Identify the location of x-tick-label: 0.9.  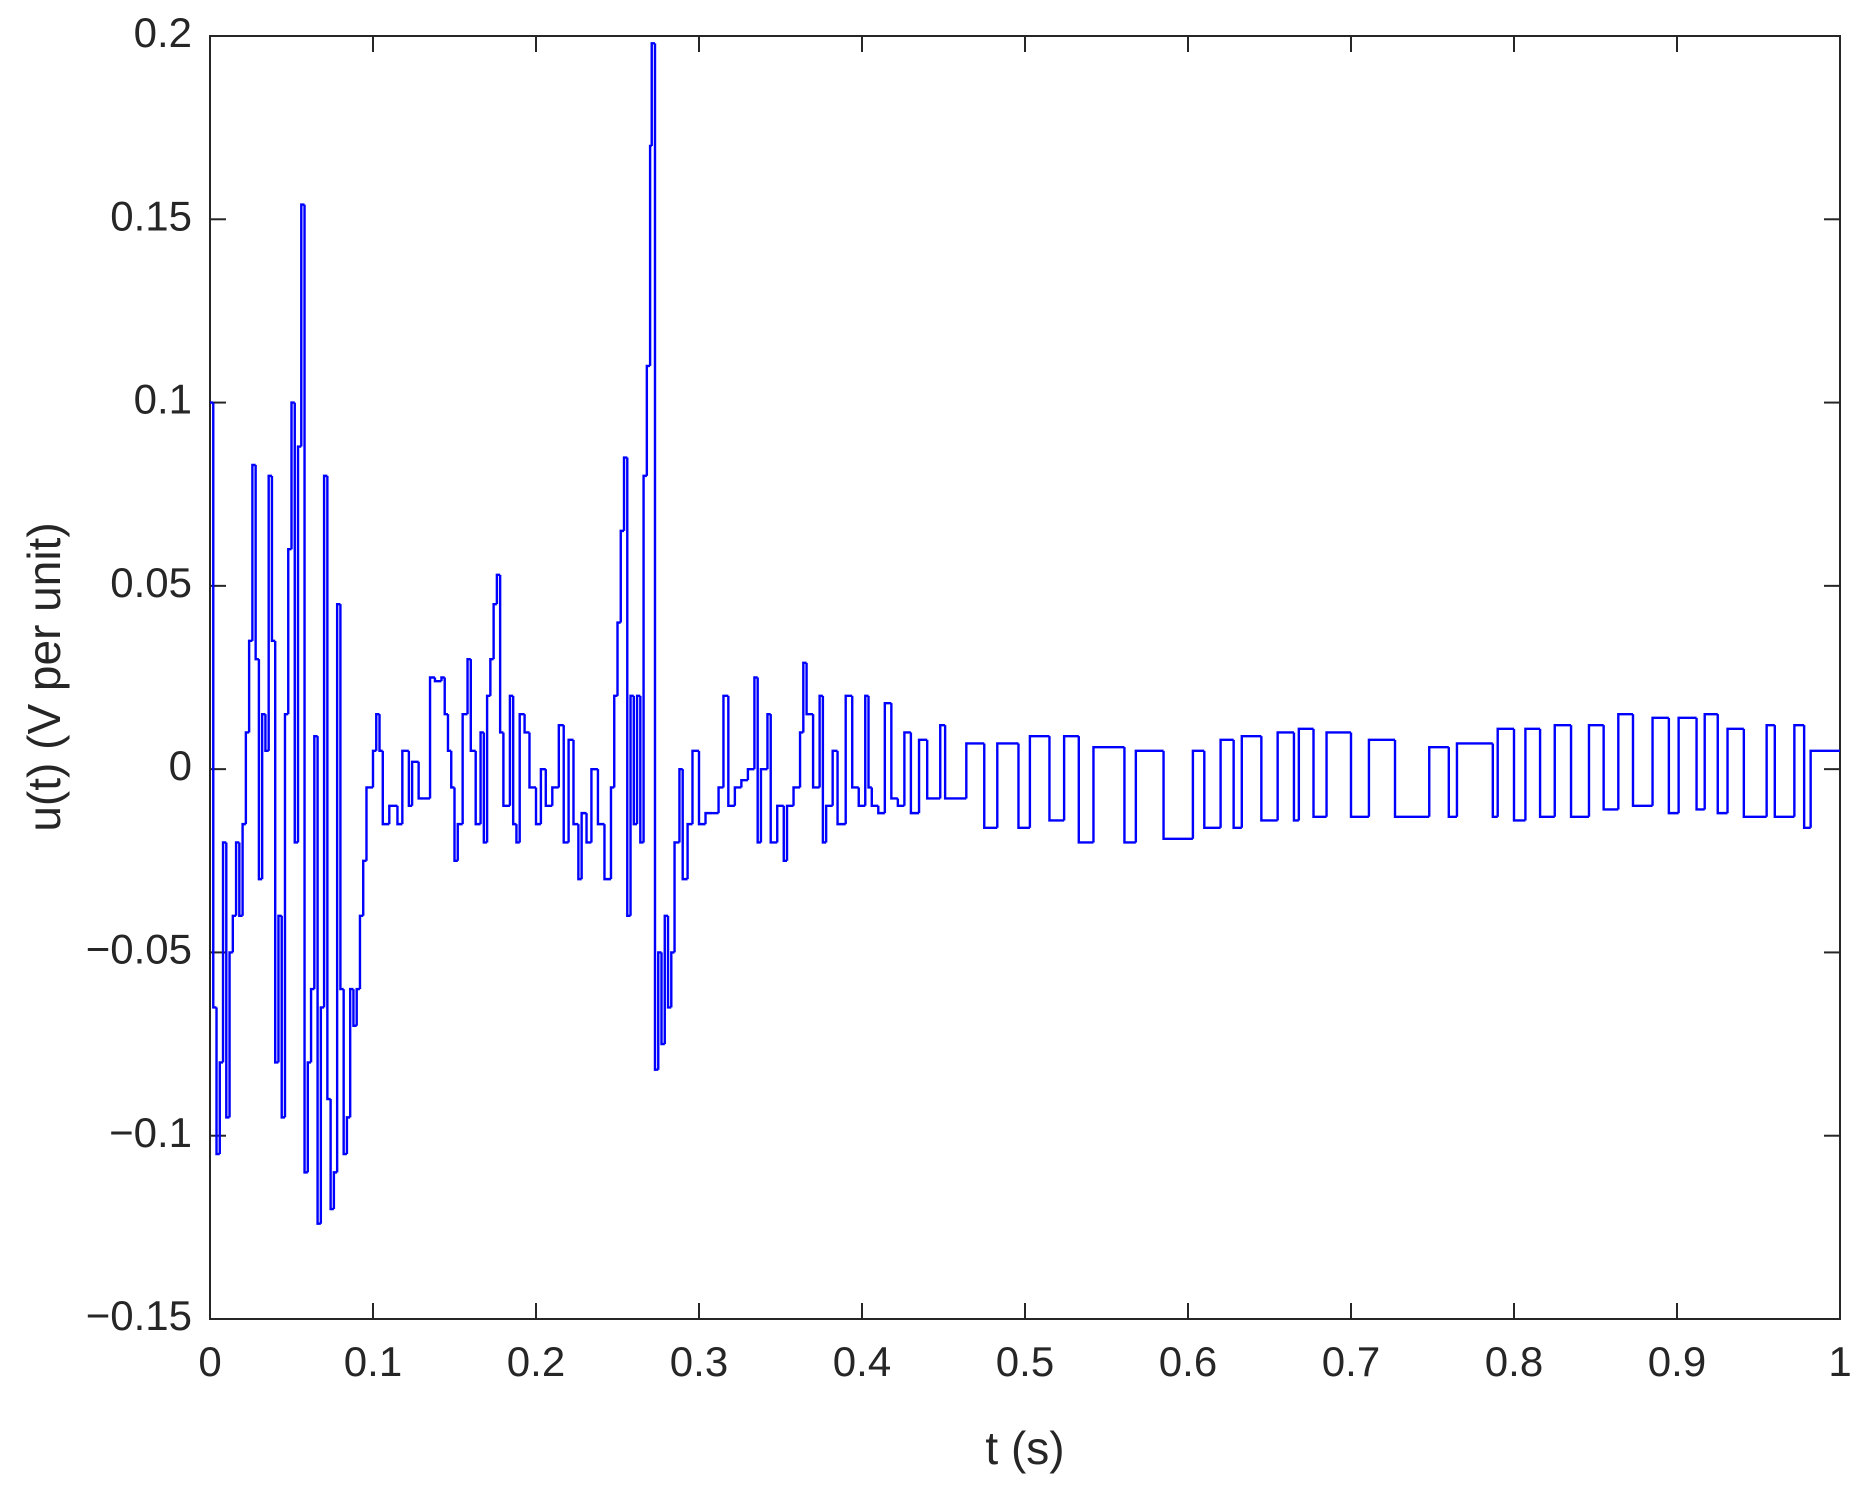
(1677, 1361).